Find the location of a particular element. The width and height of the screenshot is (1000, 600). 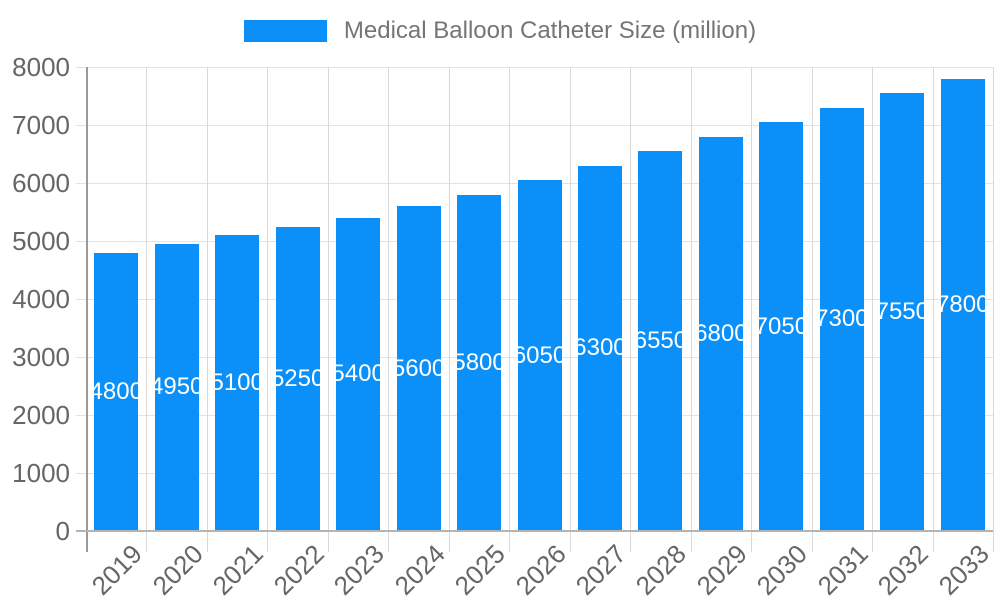

bar: 5400 is located at coordinates (358, 374).